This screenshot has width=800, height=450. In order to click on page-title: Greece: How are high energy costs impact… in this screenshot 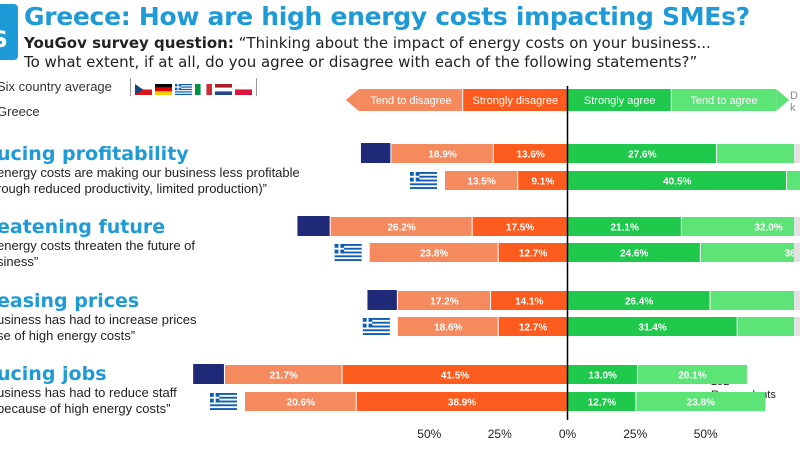, I will do `click(387, 16)`.